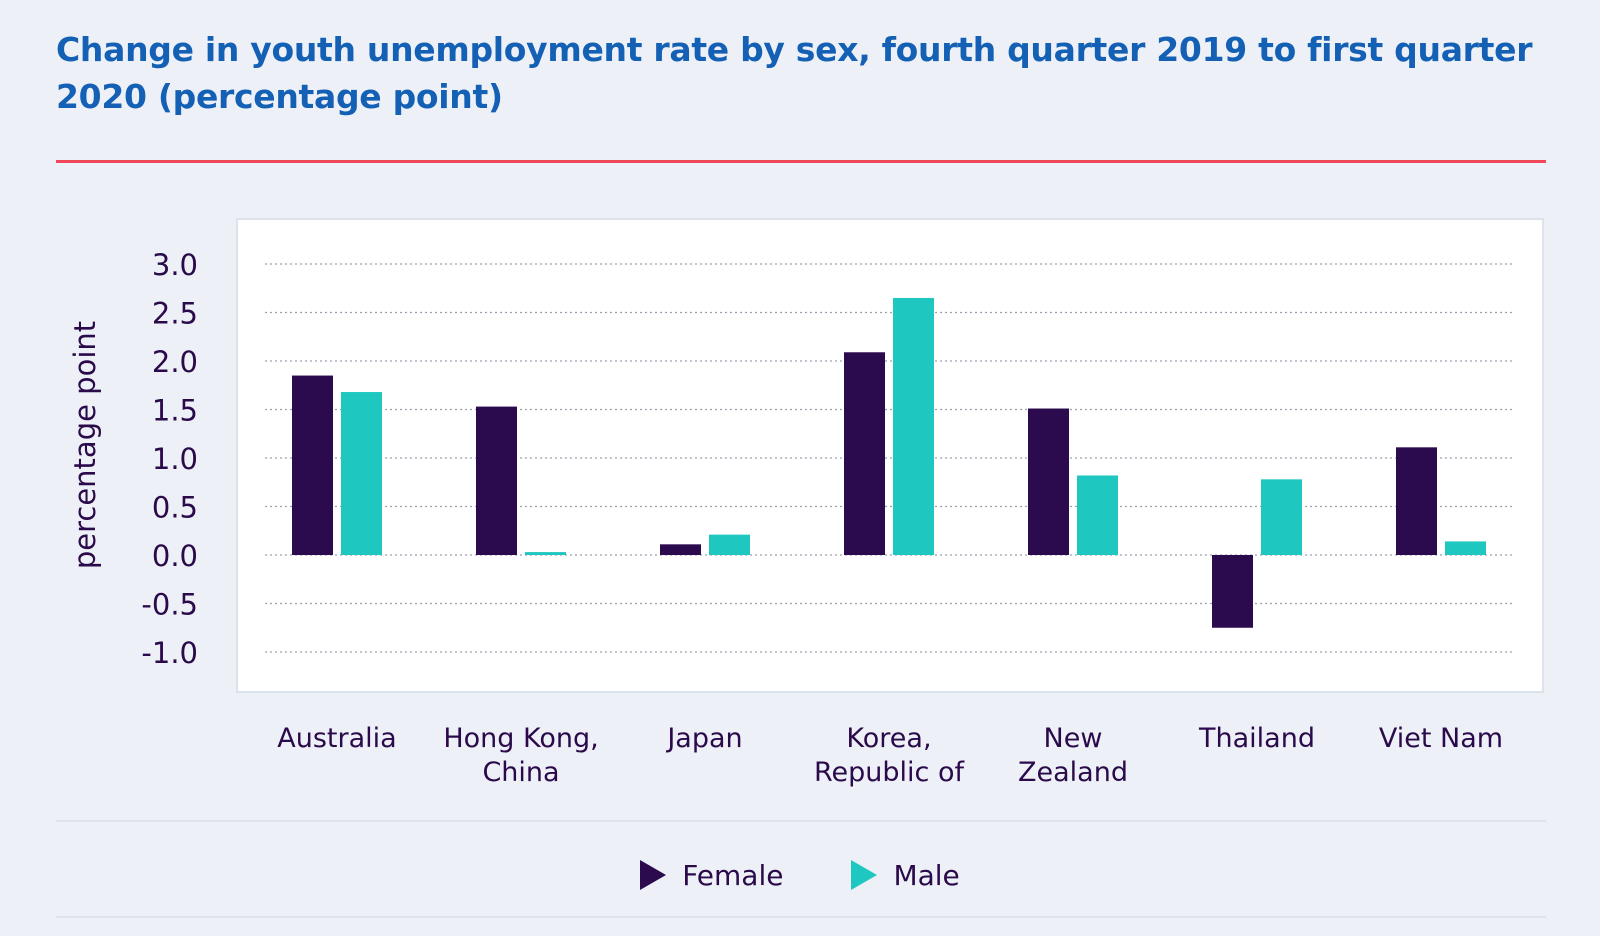 The image size is (1600, 936). What do you see at coordinates (175, 508) in the screenshot?
I see `y-tick-label: 0.5` at bounding box center [175, 508].